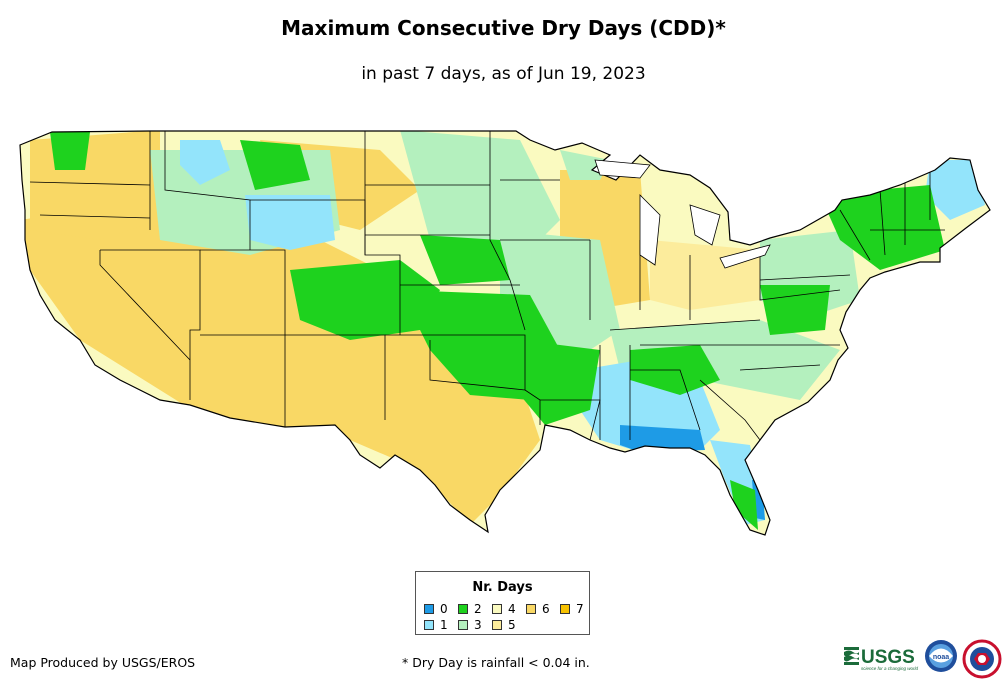 This screenshot has width=1007, height=691. Describe the element at coordinates (890, 668) in the screenshot. I see `usgs-tagline: science for a changing world` at that location.